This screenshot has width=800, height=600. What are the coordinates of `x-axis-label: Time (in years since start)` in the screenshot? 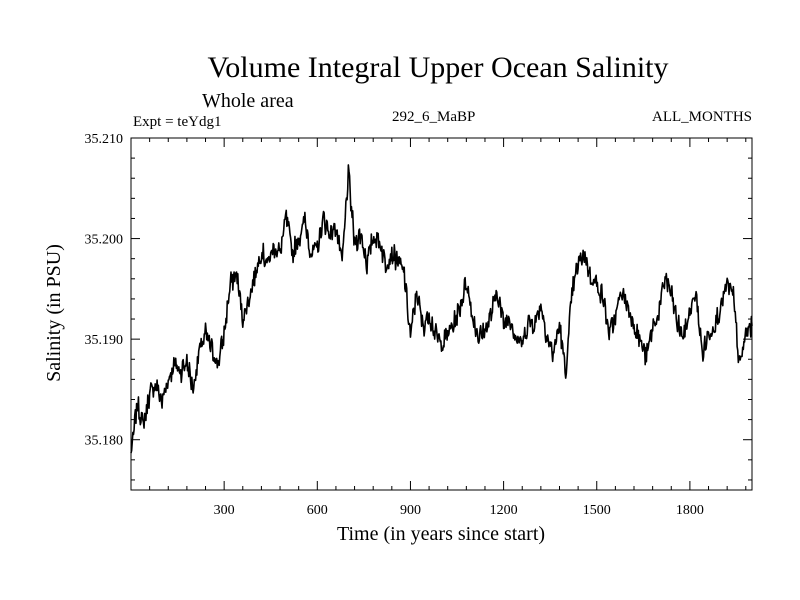 It's located at (441, 534).